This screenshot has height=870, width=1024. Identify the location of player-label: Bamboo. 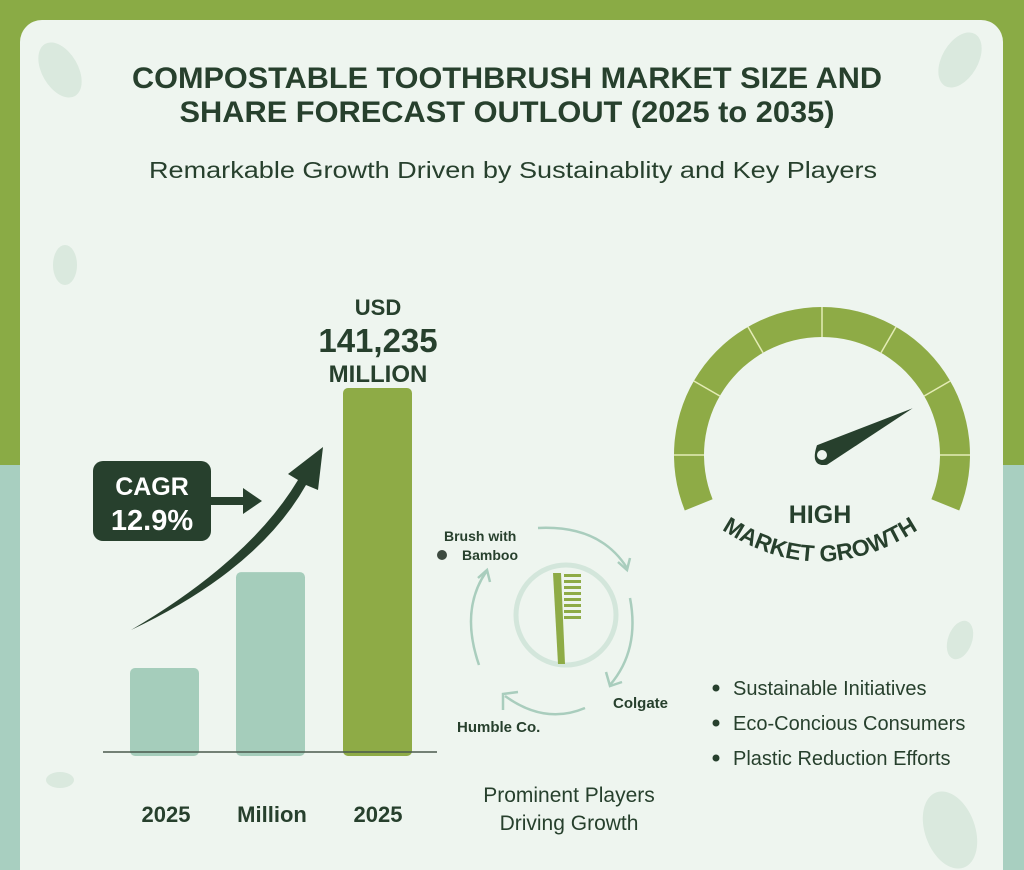
(490, 555).